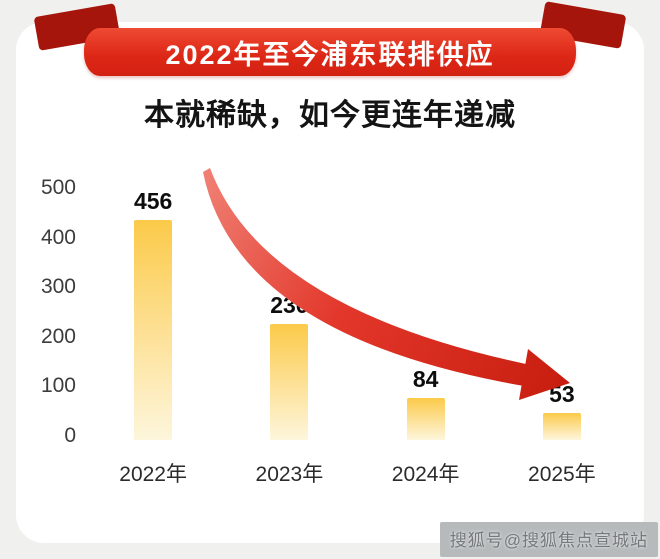 This screenshot has height=559, width=660. I want to click on bar-value-label: 53, so click(562, 394).